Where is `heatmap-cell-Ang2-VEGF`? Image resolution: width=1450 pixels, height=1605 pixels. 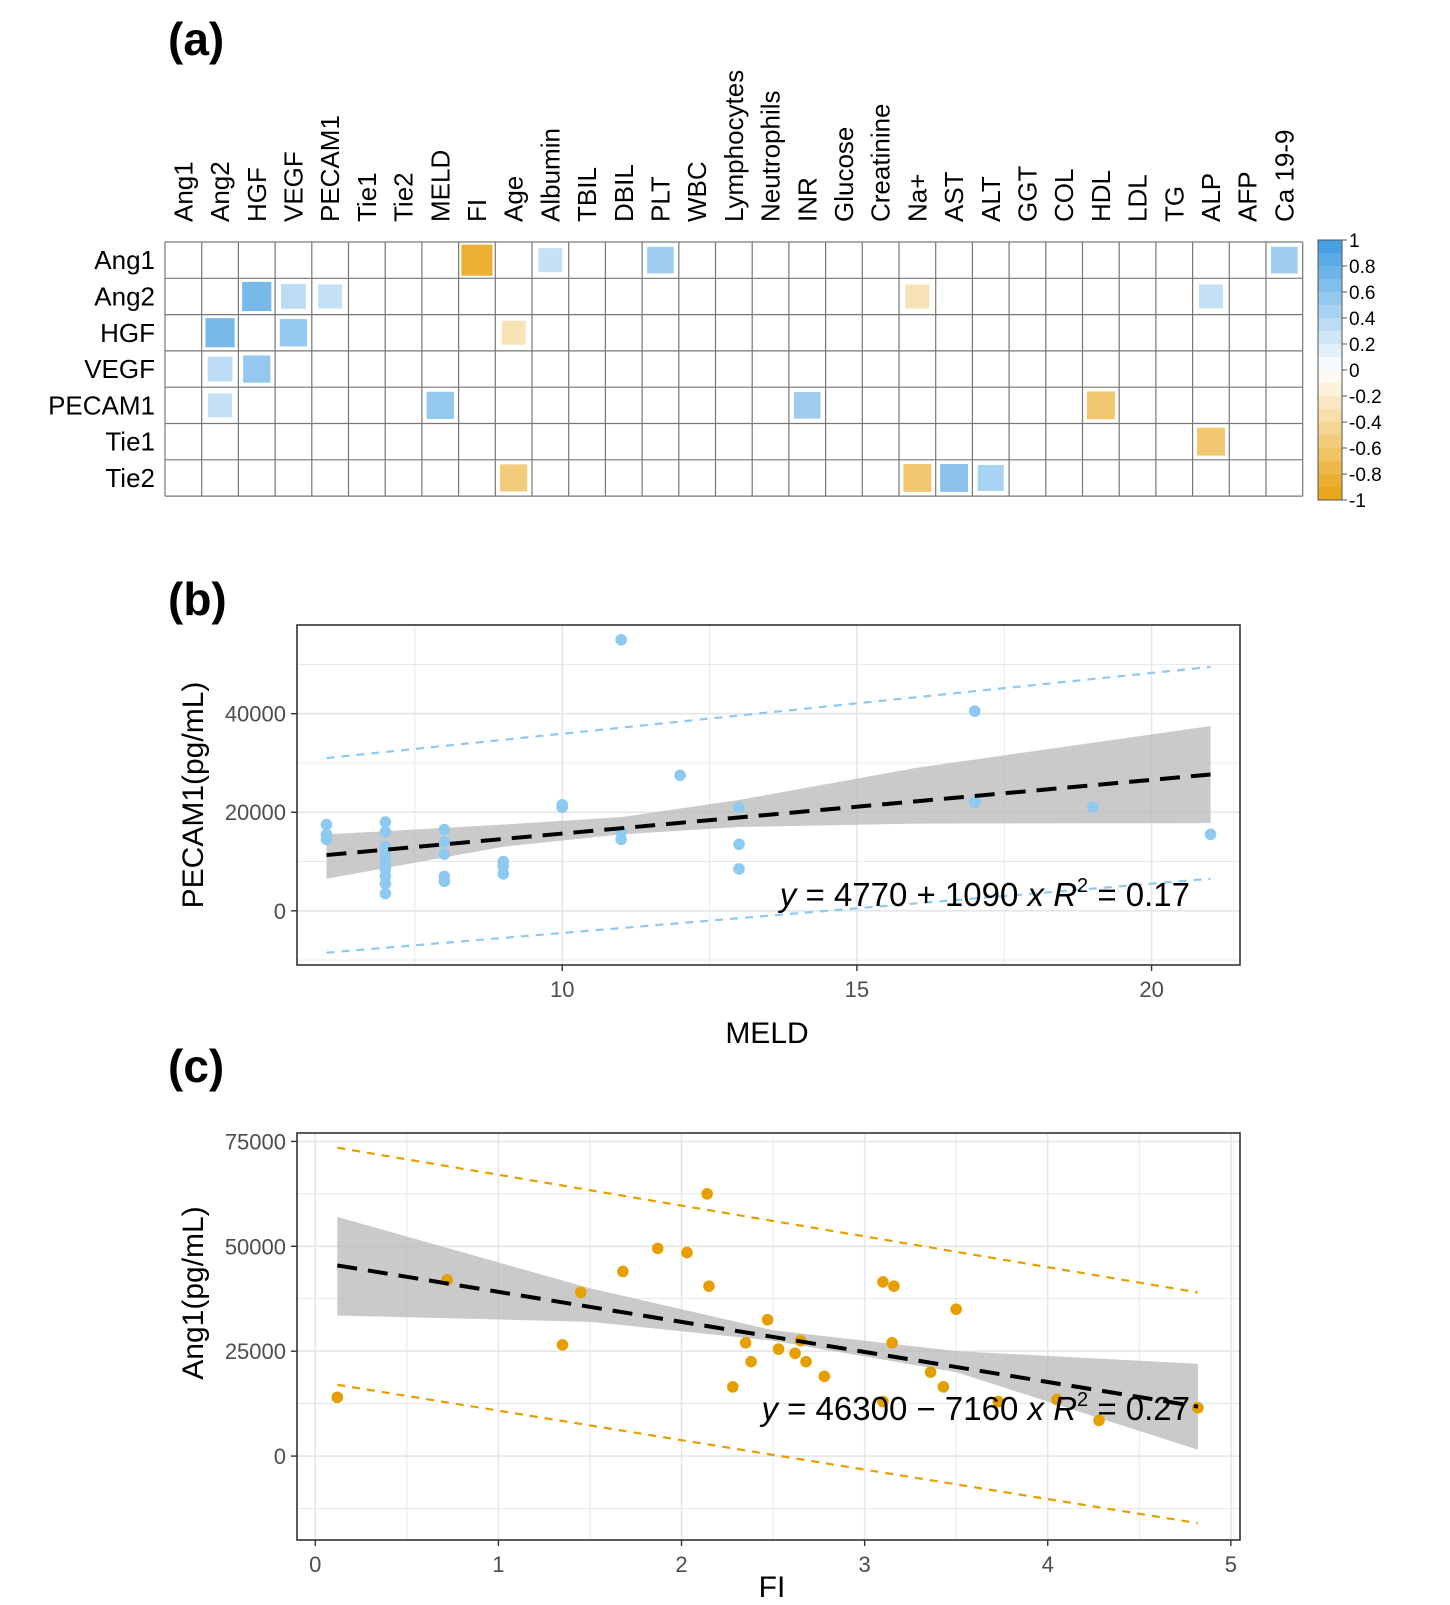
heatmap-cell-Ang2-VEGF is located at coordinates (293, 296).